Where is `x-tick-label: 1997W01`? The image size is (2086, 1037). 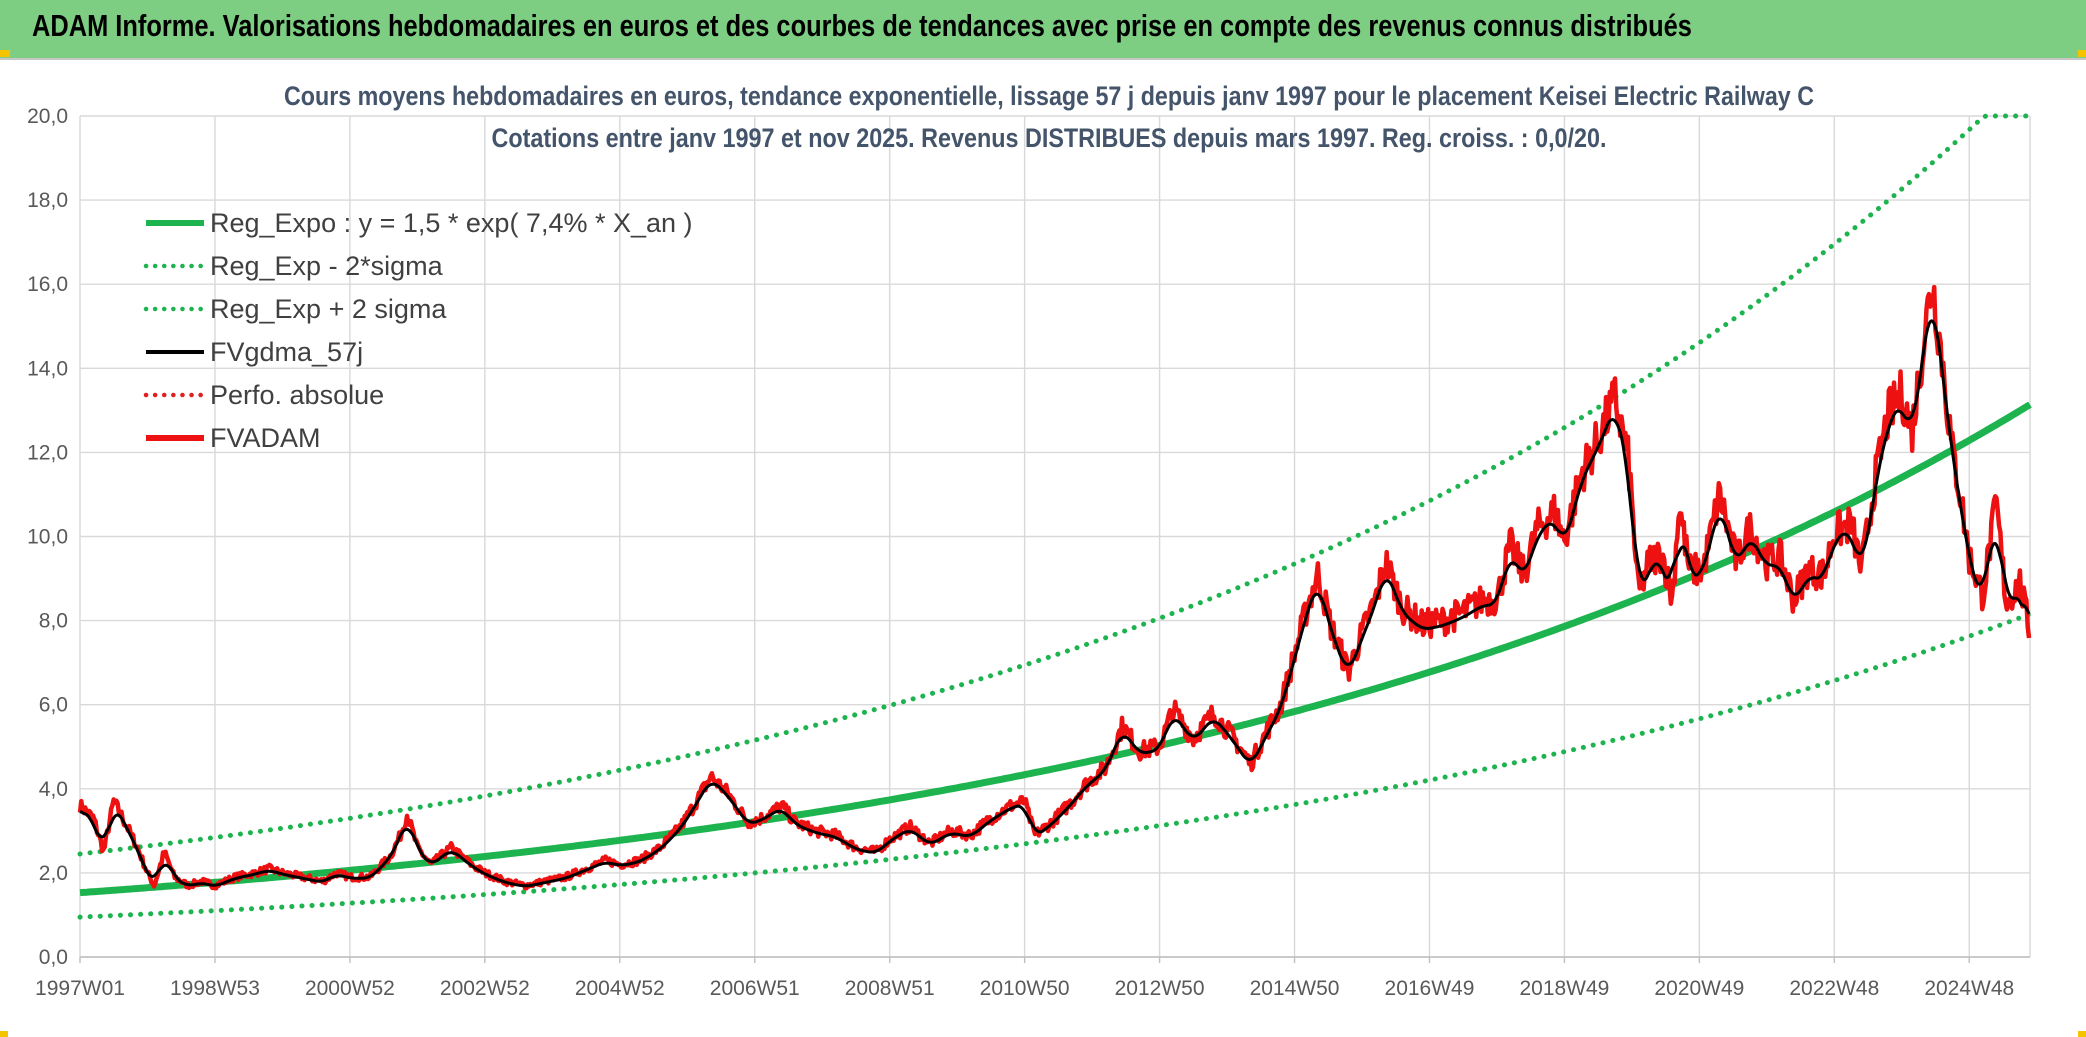
x-tick-label: 1997W01 is located at coordinates (80, 988).